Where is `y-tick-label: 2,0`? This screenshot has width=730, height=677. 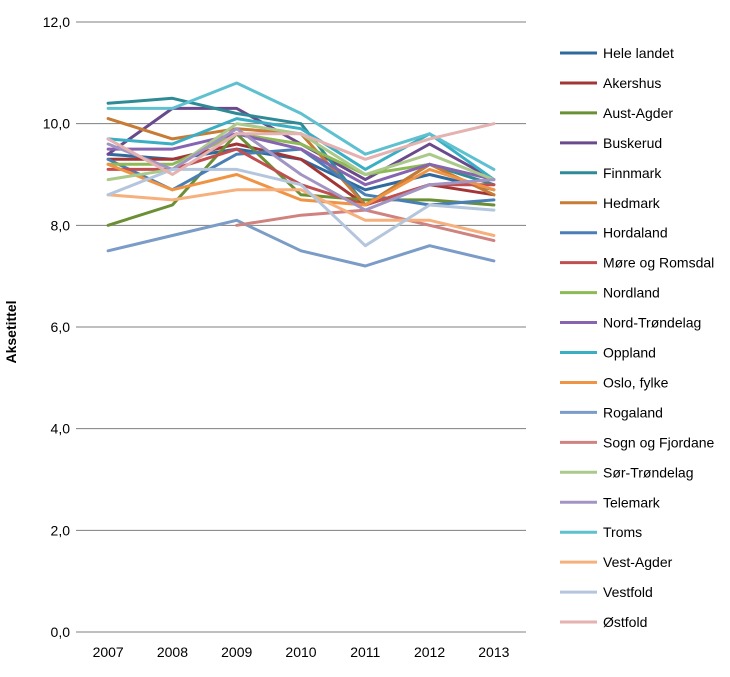
y-tick-label: 2,0 is located at coordinates (61, 530).